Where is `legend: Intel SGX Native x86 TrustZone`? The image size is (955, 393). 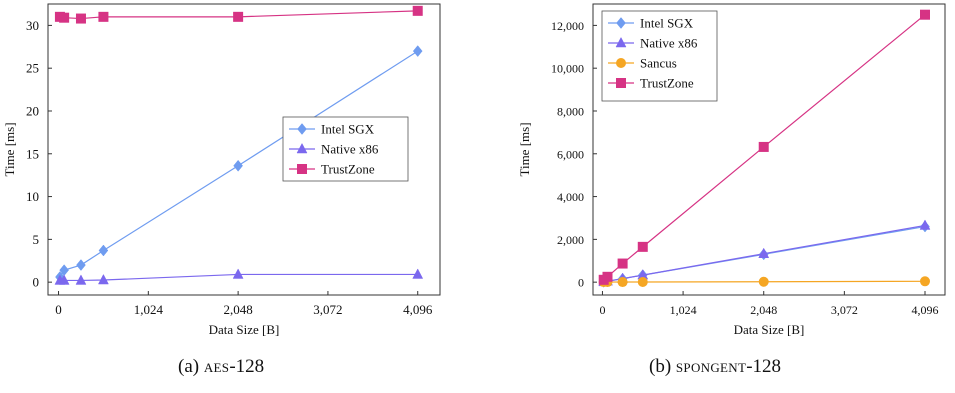
legend: Intel SGX Native x86 TrustZone is located at coordinates (345, 149).